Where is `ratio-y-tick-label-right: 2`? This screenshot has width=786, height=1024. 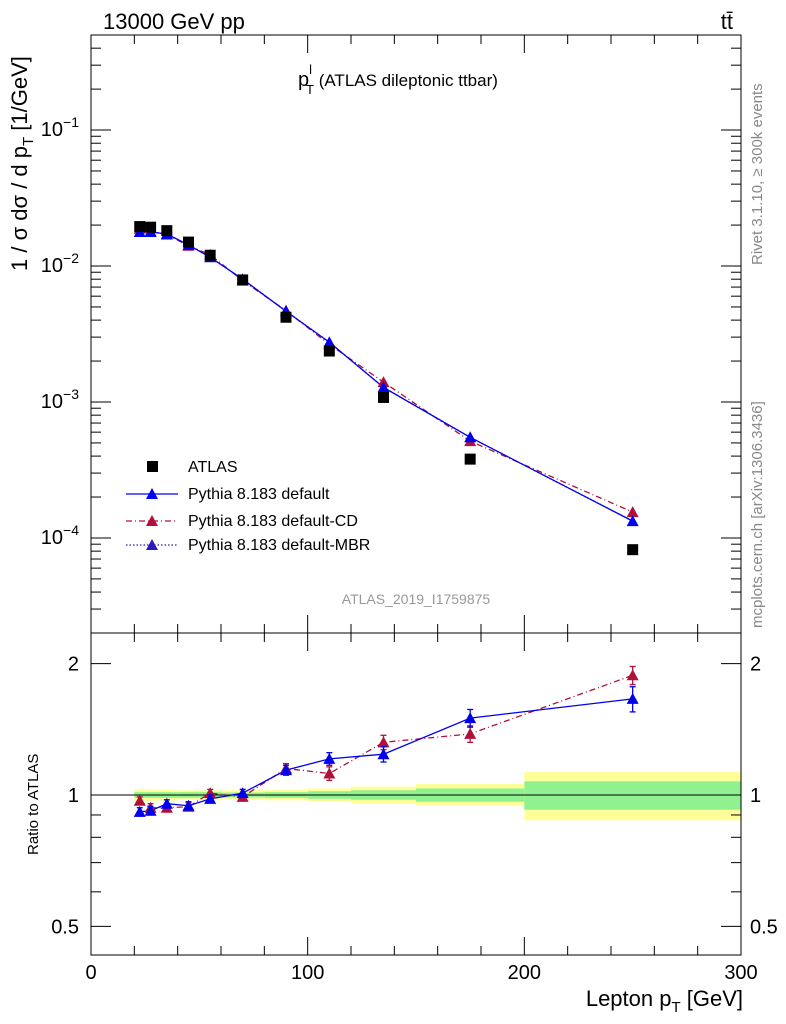
ratio-y-tick-label-right: 2 is located at coordinates (755, 665).